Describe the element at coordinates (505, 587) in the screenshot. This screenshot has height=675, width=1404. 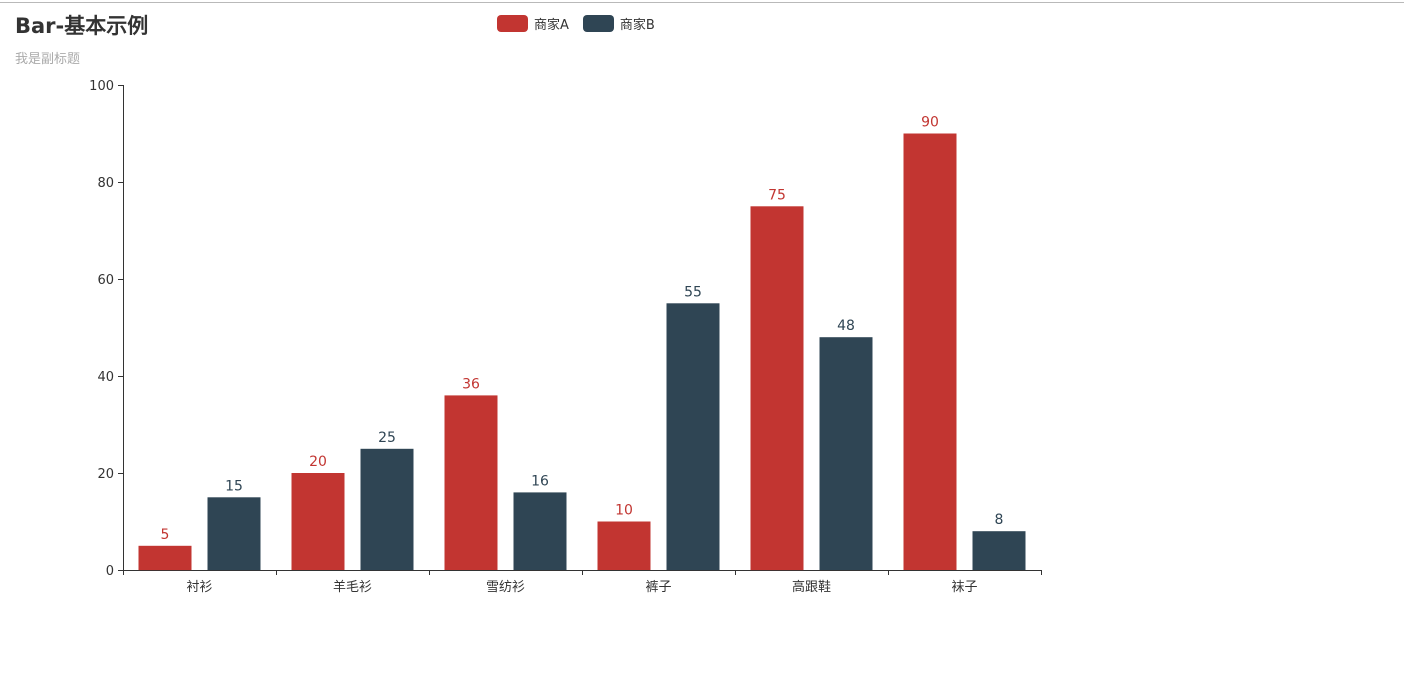
I see `x-tick-label-2: 雪纺衫` at that location.